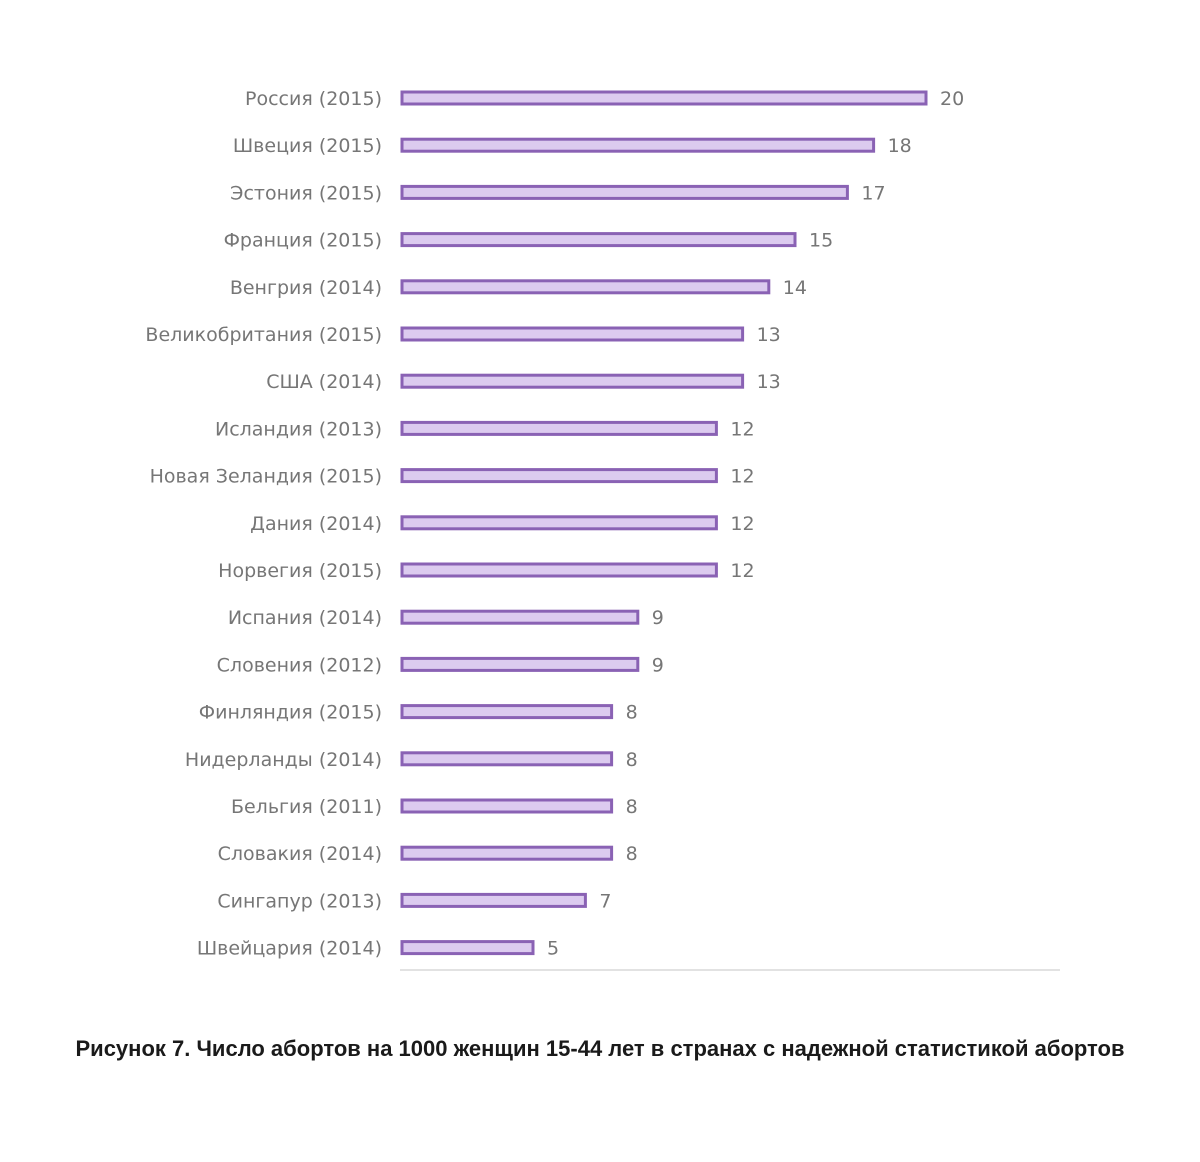  Describe the element at coordinates (300, 854) in the screenshot. I see `category-label: Словакия (2014)` at that location.